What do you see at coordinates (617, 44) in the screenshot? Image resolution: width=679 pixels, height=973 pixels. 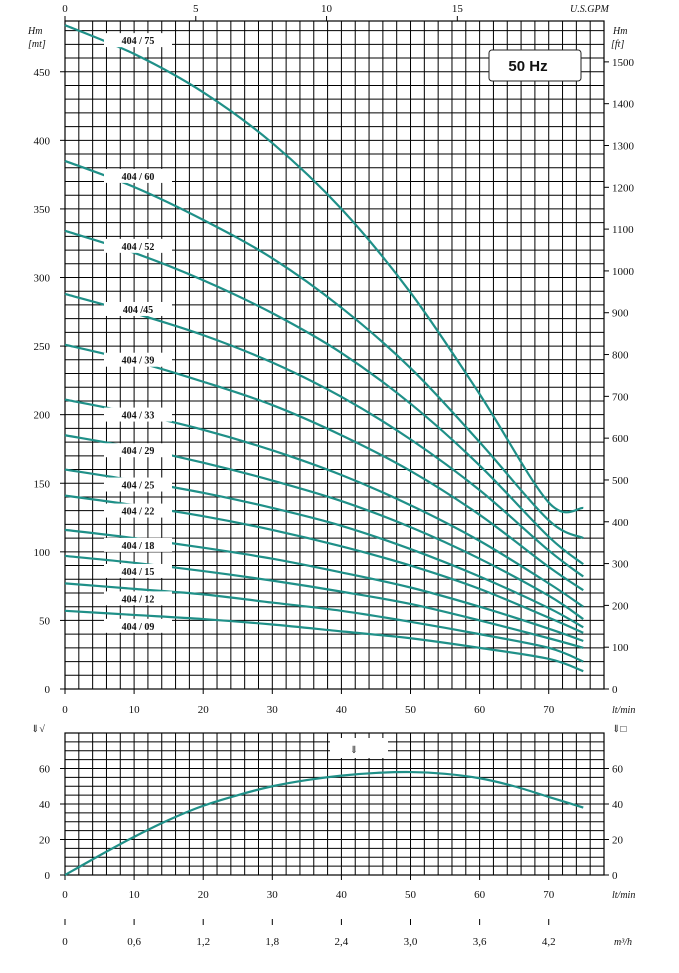 I see `right-unit-label: [ft]` at bounding box center [617, 44].